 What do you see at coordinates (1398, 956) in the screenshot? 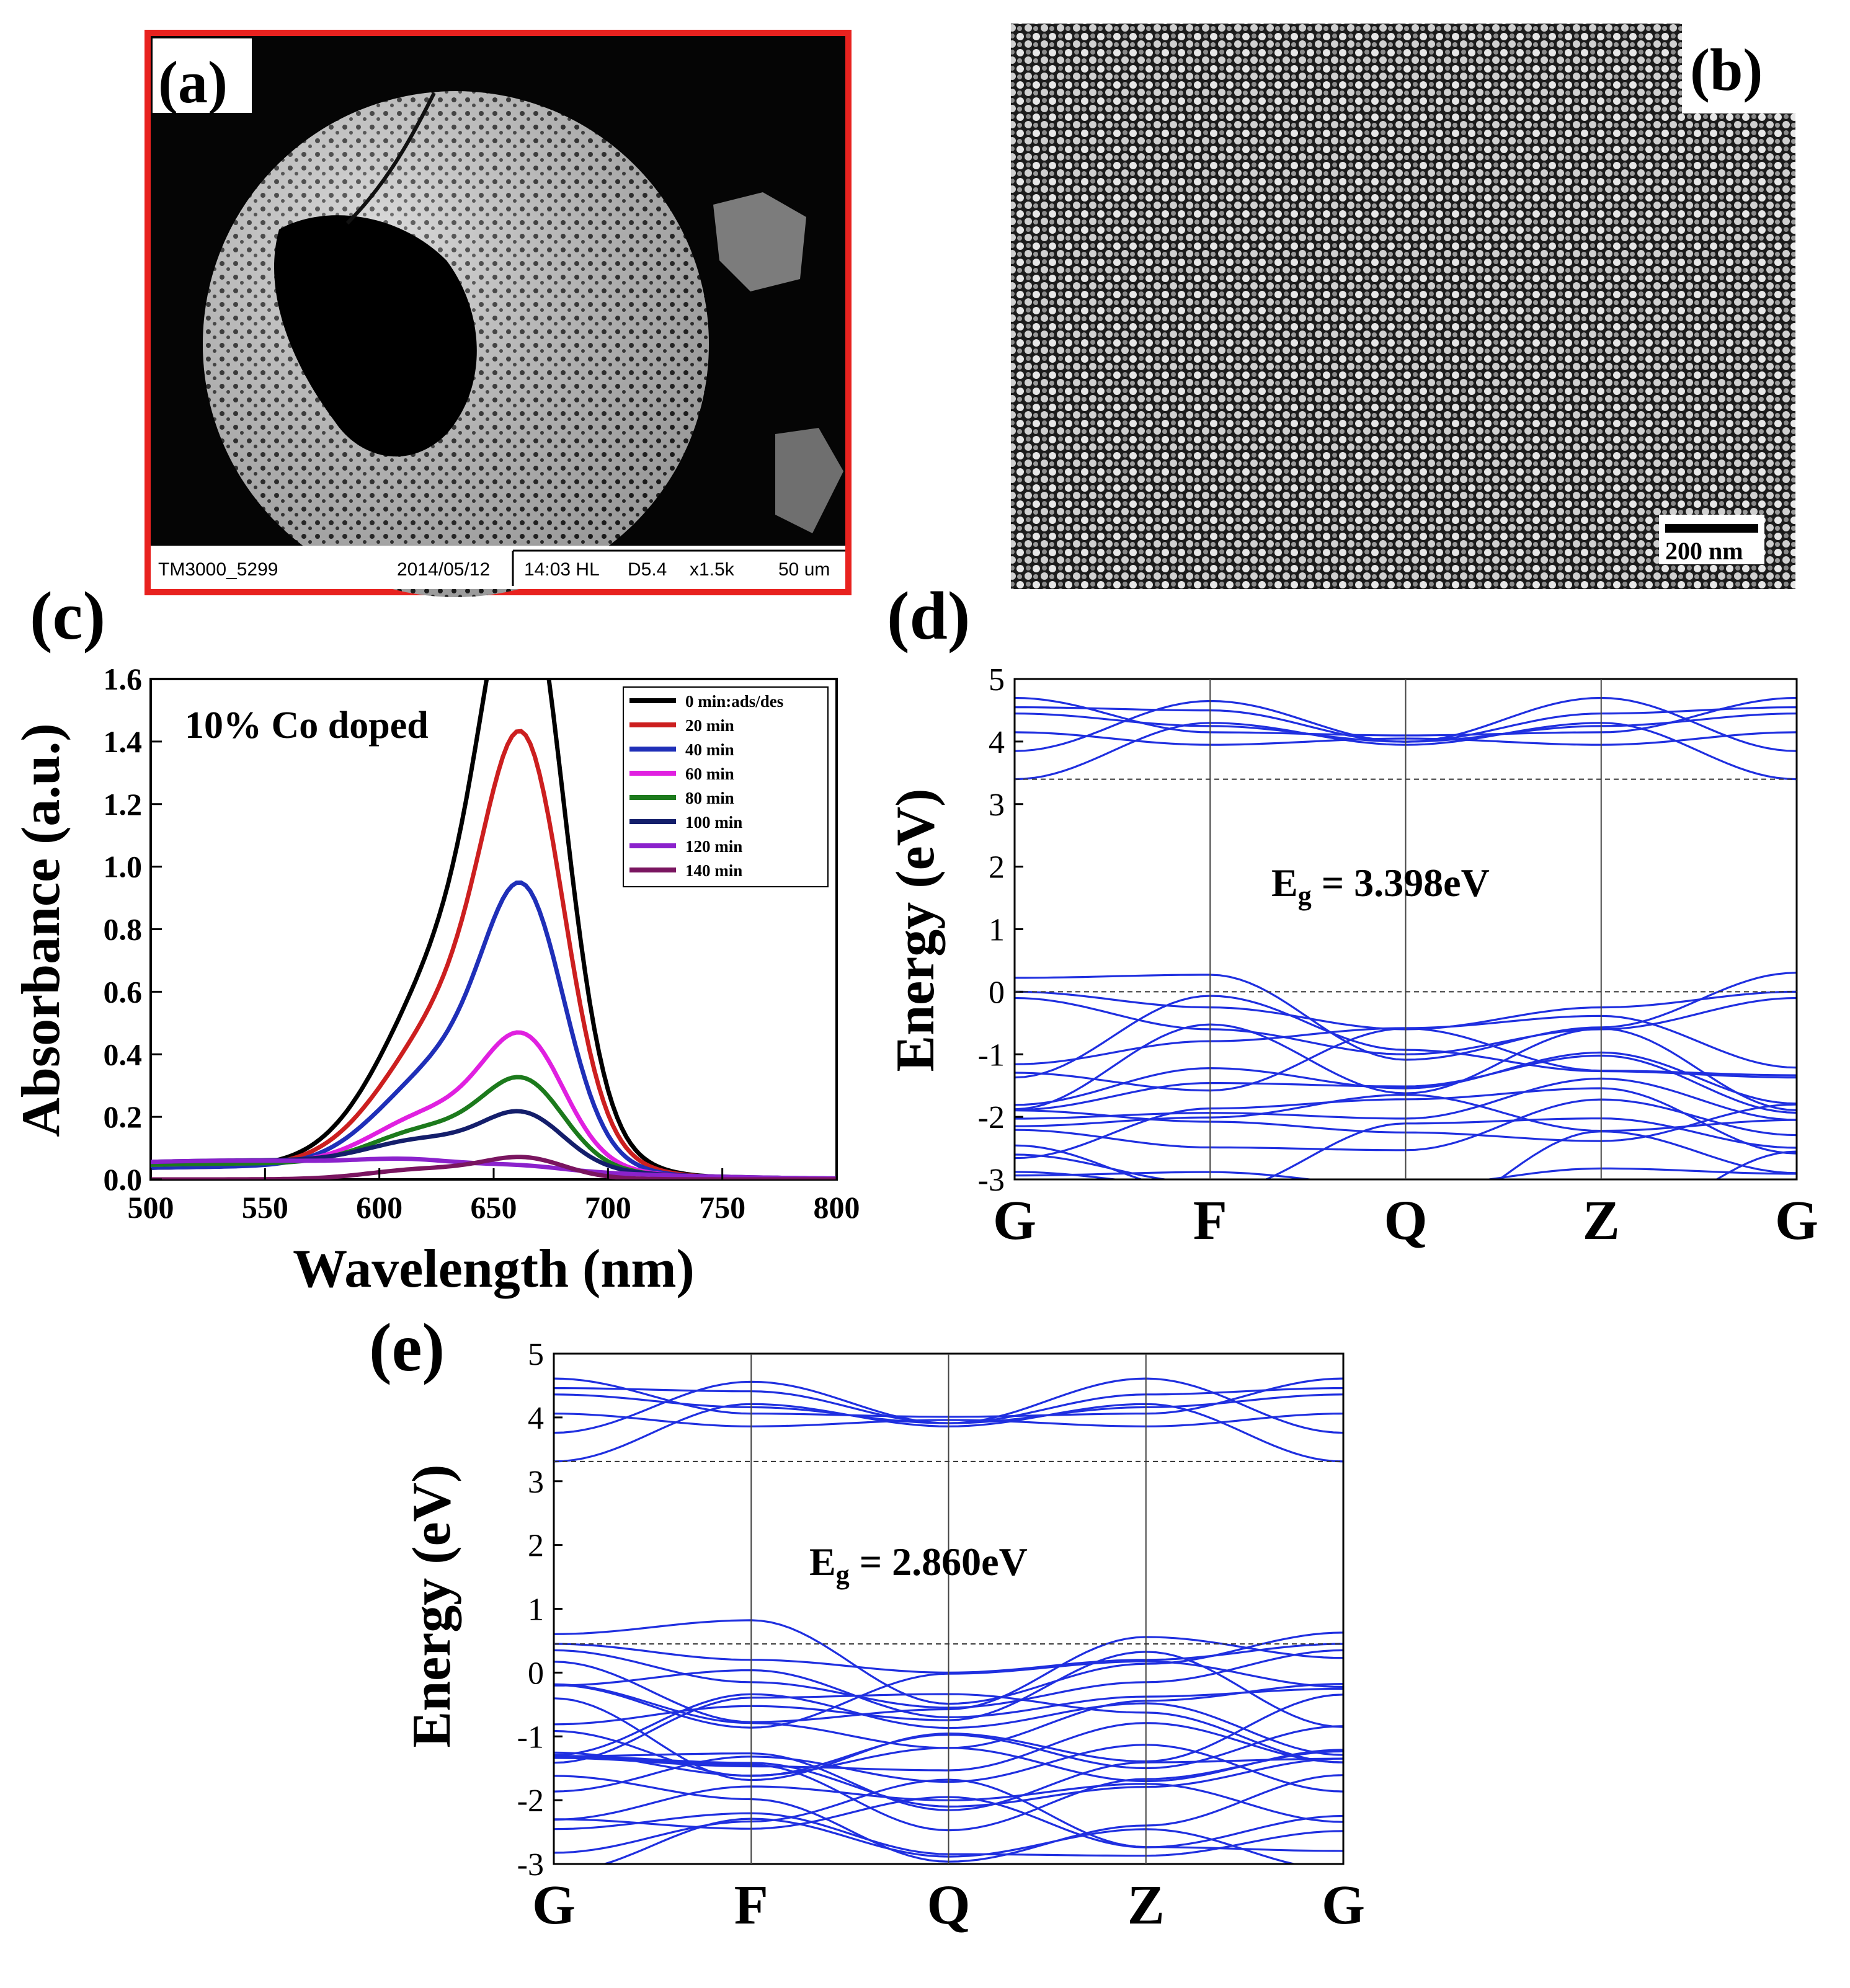
I see `axes-d: G F Q Z G 5 4 3 2 1 0 -1 -2 -3` at bounding box center [1398, 956].